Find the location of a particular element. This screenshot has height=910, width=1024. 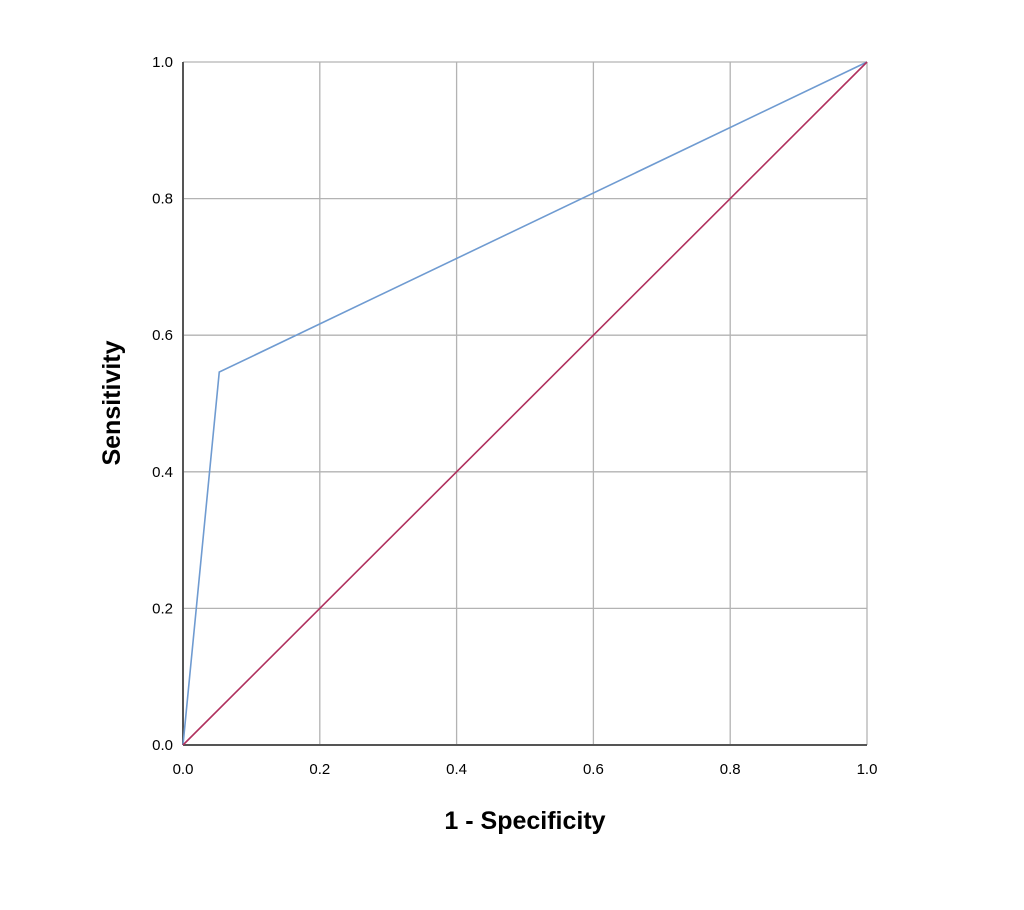

y-tick-label: 0.6 is located at coordinates (162, 335).